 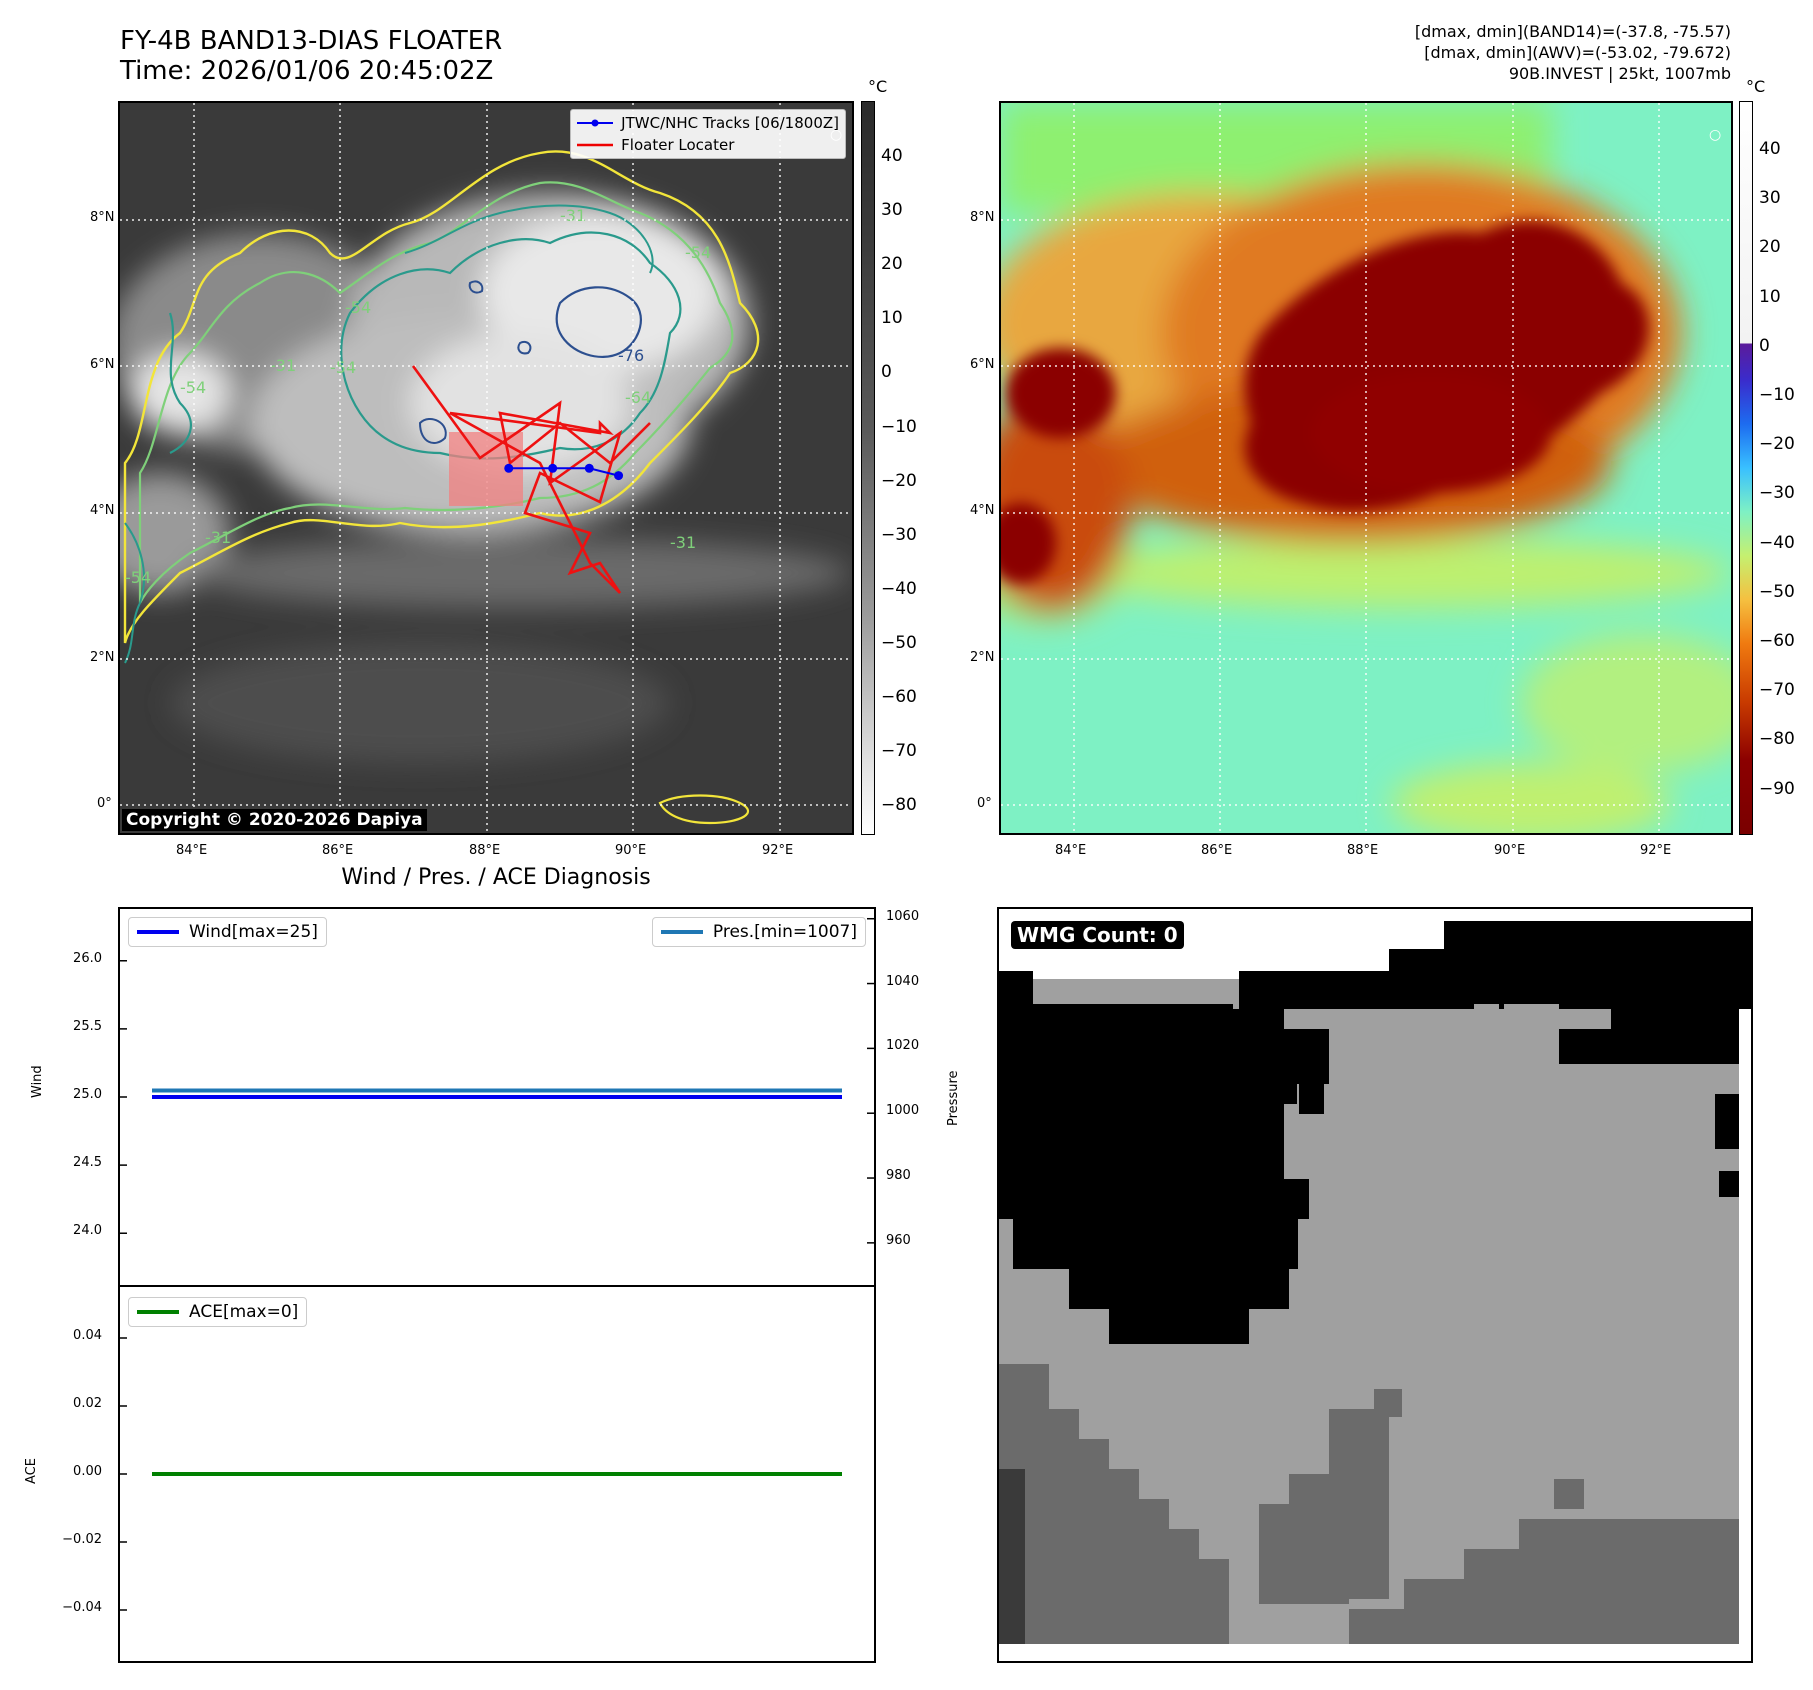 I want to click on ace-legend-label: ACE[max=0], so click(x=244, y=1312).